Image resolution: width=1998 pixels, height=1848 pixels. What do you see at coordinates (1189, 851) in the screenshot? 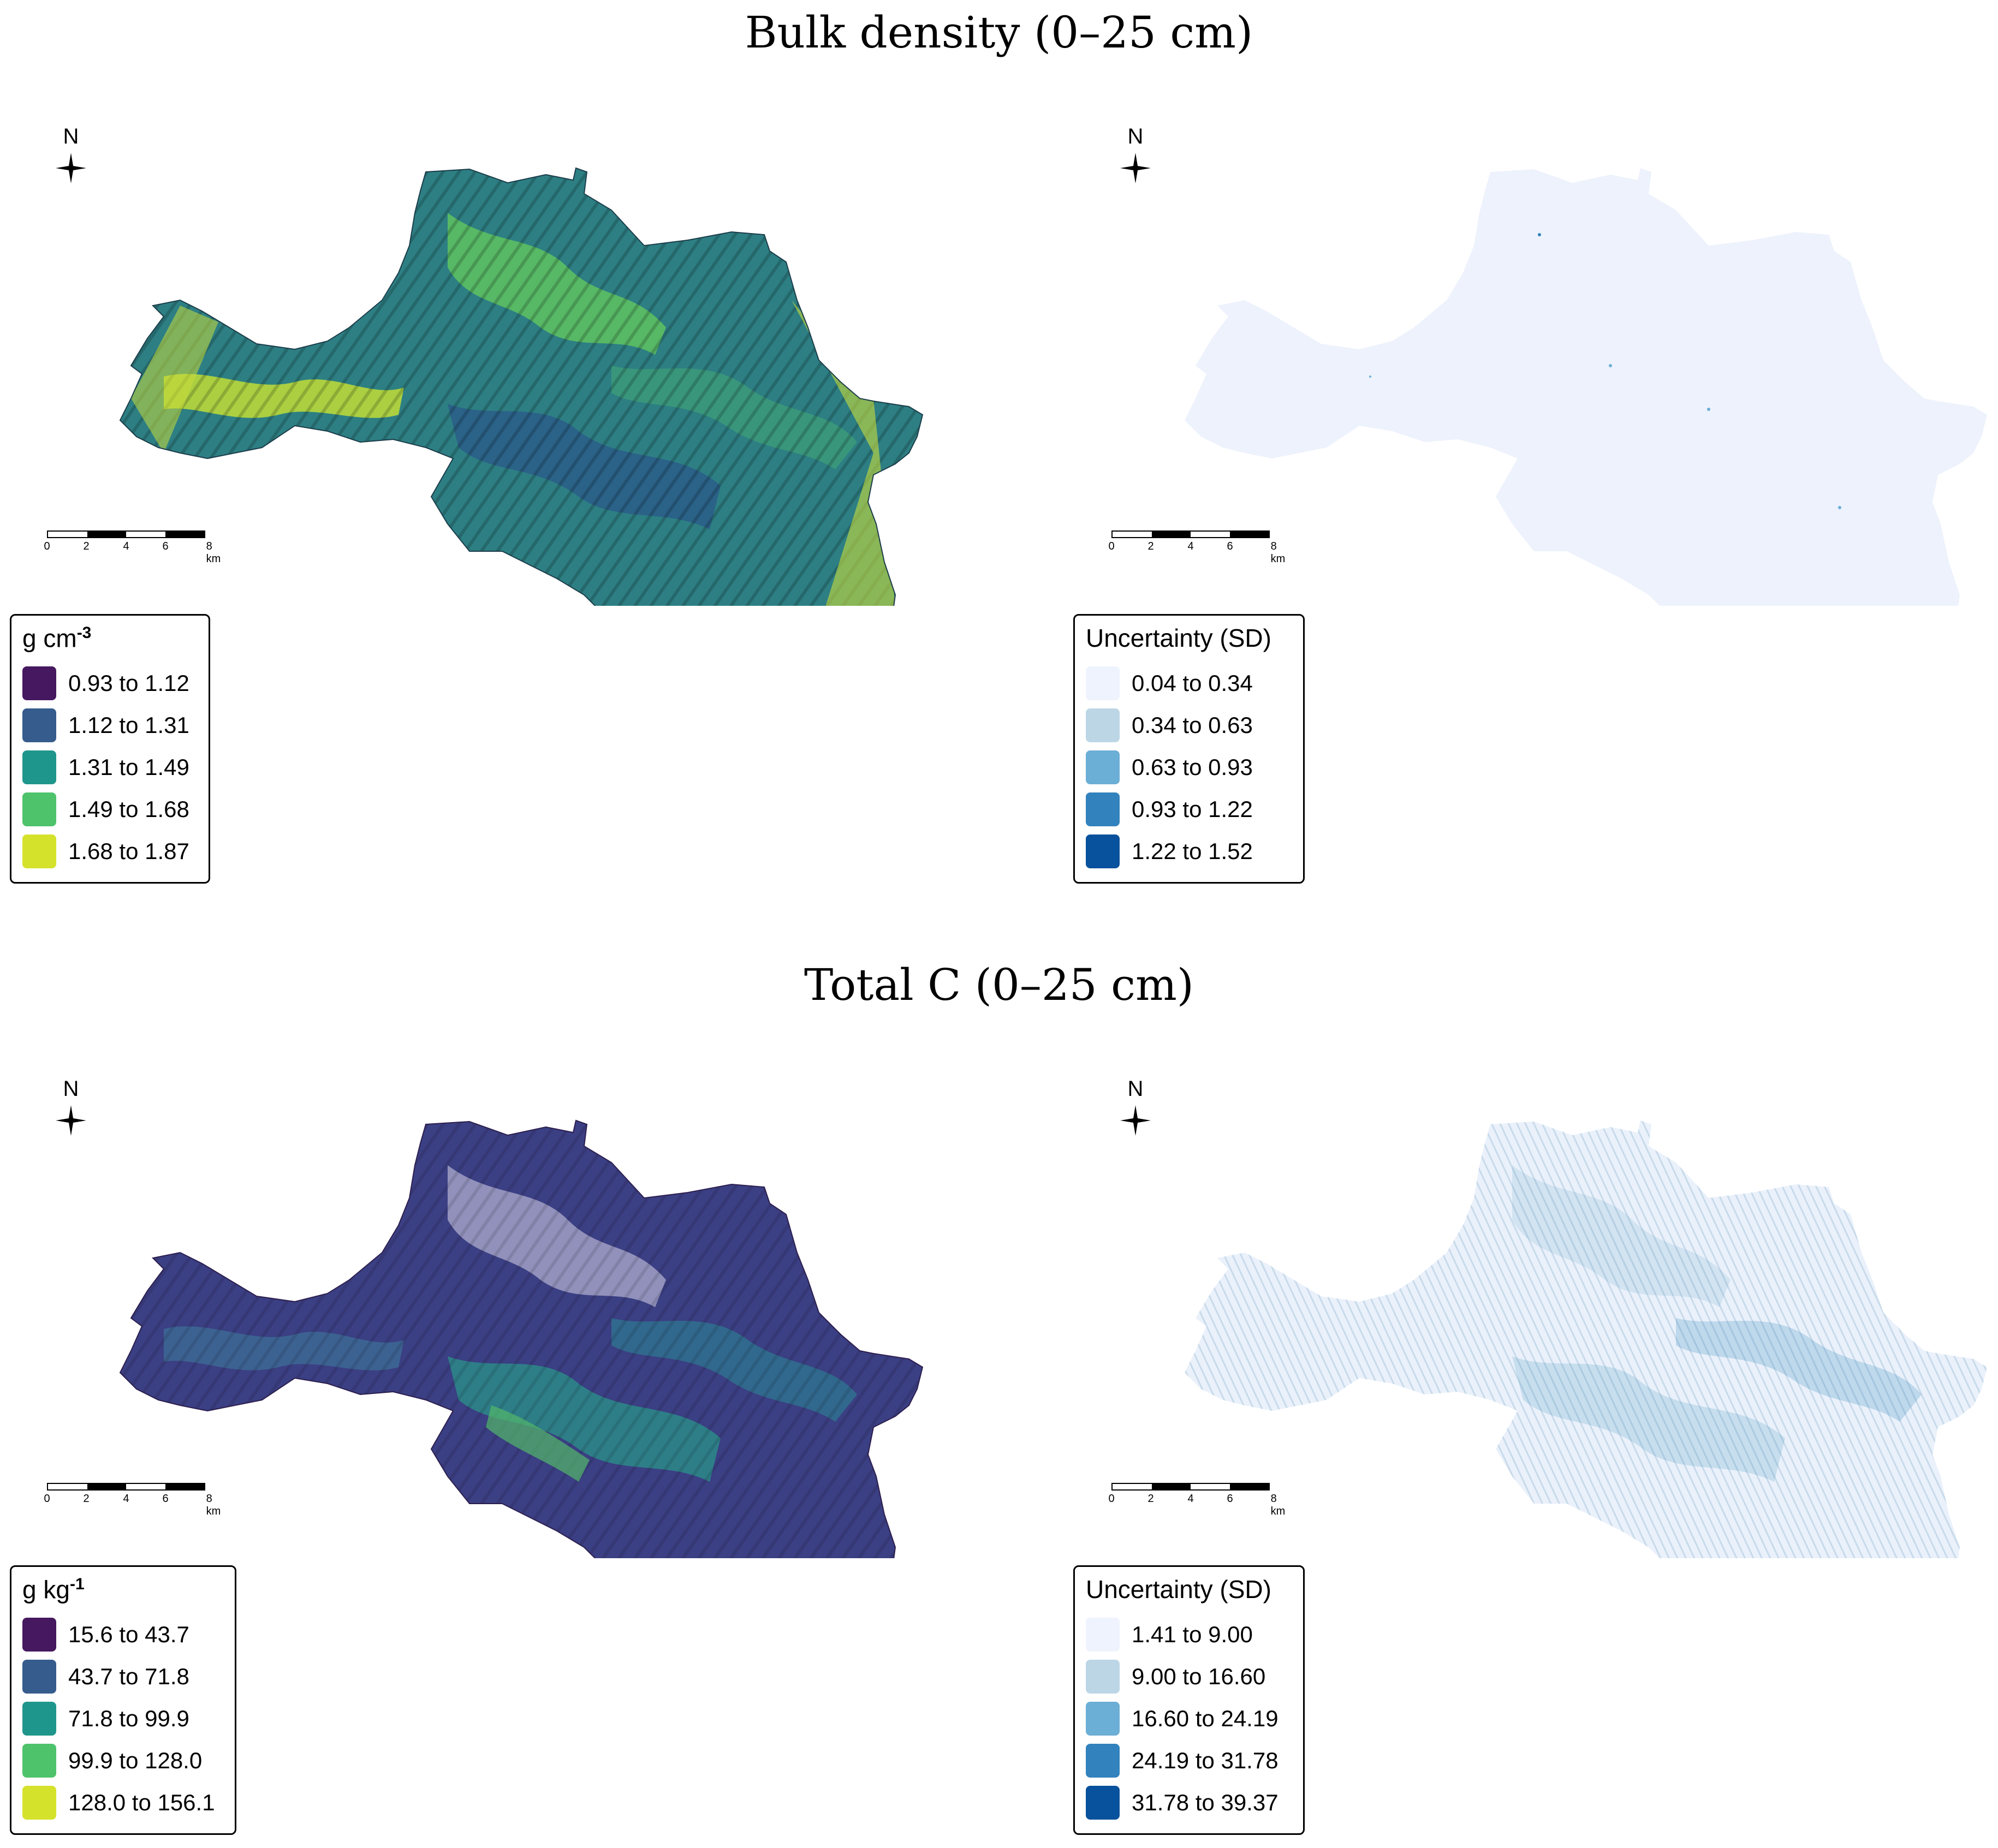
I see `legend-item: 1.22 to 1.52` at bounding box center [1189, 851].